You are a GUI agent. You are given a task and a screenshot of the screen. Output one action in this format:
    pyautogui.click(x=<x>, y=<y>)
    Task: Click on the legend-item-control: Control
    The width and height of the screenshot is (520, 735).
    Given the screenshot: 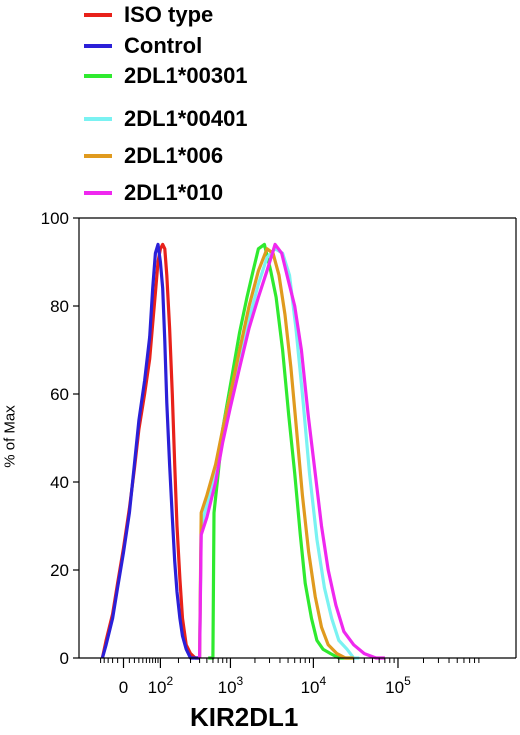 What is the action you would take?
    pyautogui.click(x=214, y=46)
    